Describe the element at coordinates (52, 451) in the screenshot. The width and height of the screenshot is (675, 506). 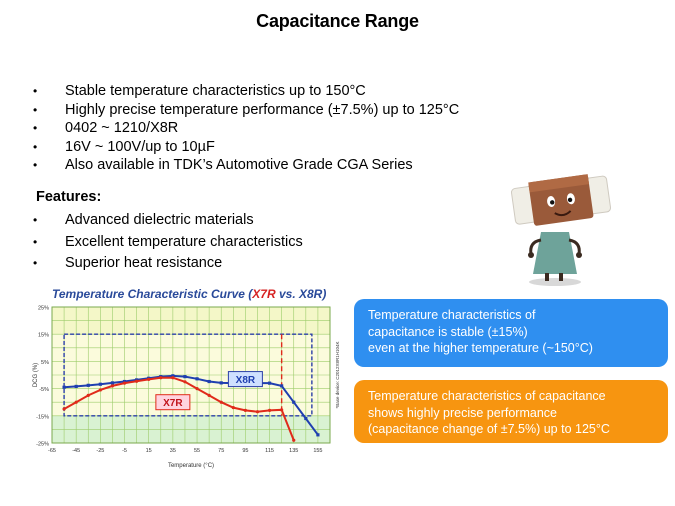
I see `x-tick-label: -65` at that location.